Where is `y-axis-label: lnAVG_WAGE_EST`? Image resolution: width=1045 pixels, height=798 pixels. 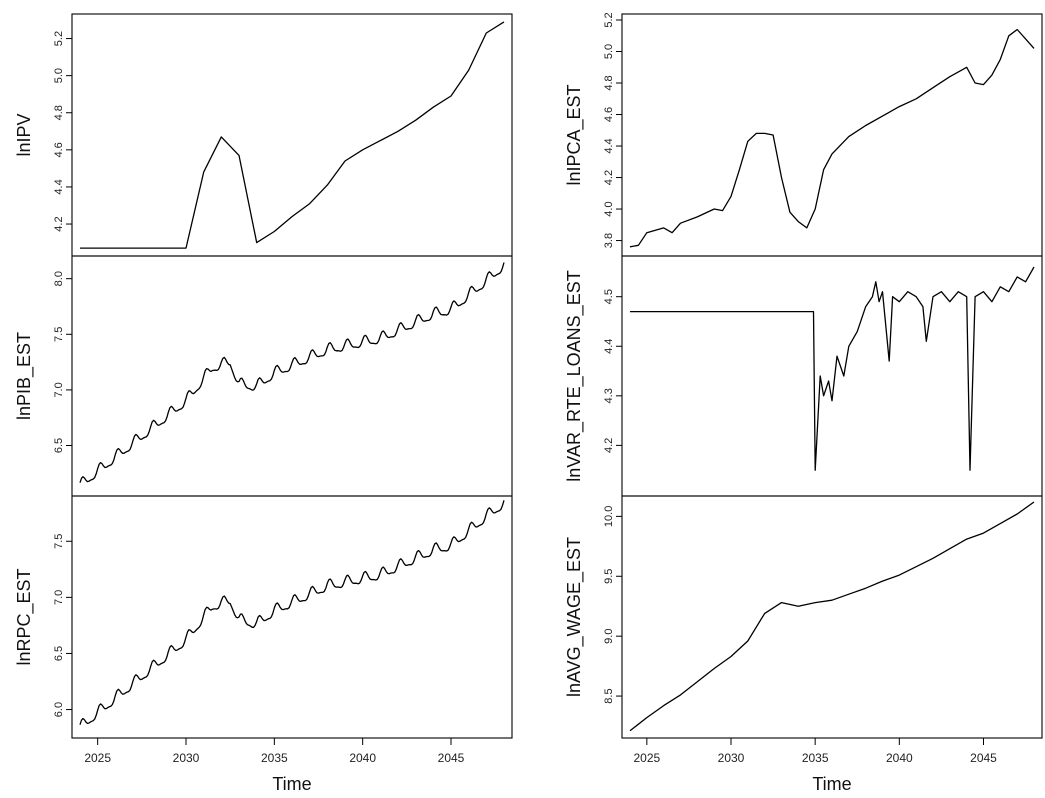
y-axis-label: lnAVG_WAGE_EST is located at coordinates (574, 617).